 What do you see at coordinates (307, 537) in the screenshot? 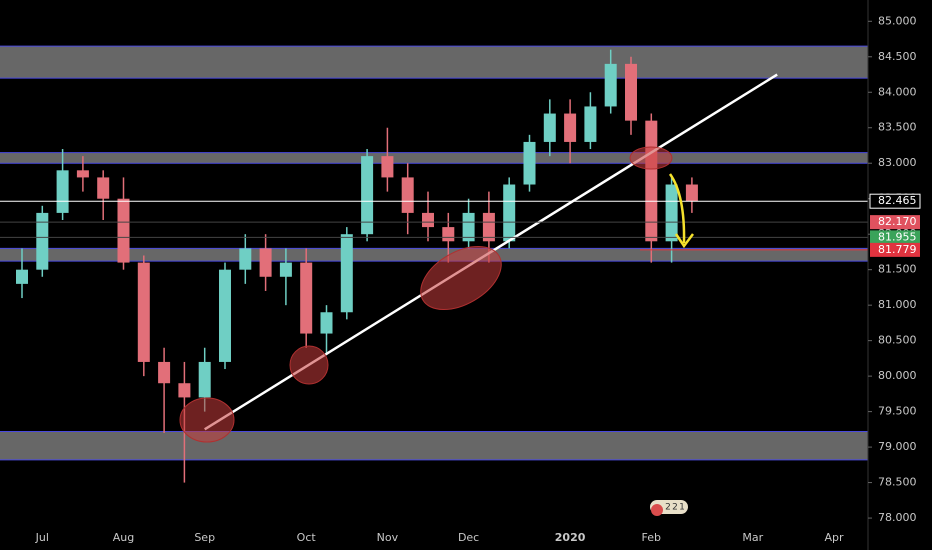
I see `x-tick-label: Oct` at bounding box center [307, 537].